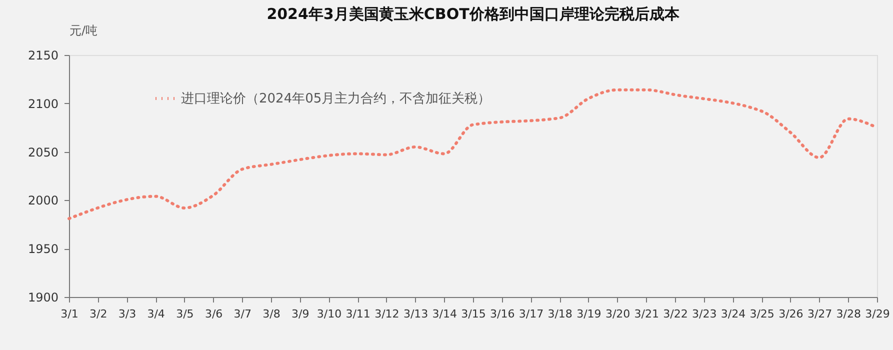 The width and height of the screenshot is (893, 350). What do you see at coordinates (589, 314) in the screenshot?
I see `x-tick-label: 3/19` at bounding box center [589, 314].